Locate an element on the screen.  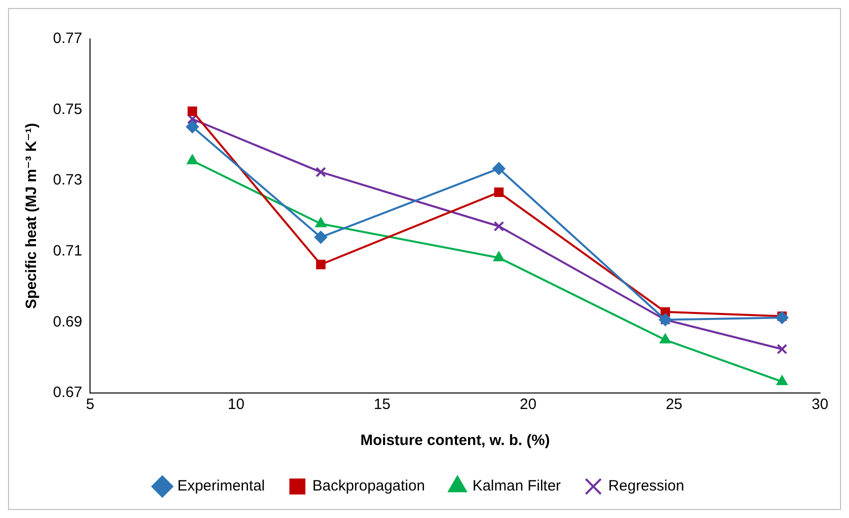
legend-label: Regression is located at coordinates (646, 486).